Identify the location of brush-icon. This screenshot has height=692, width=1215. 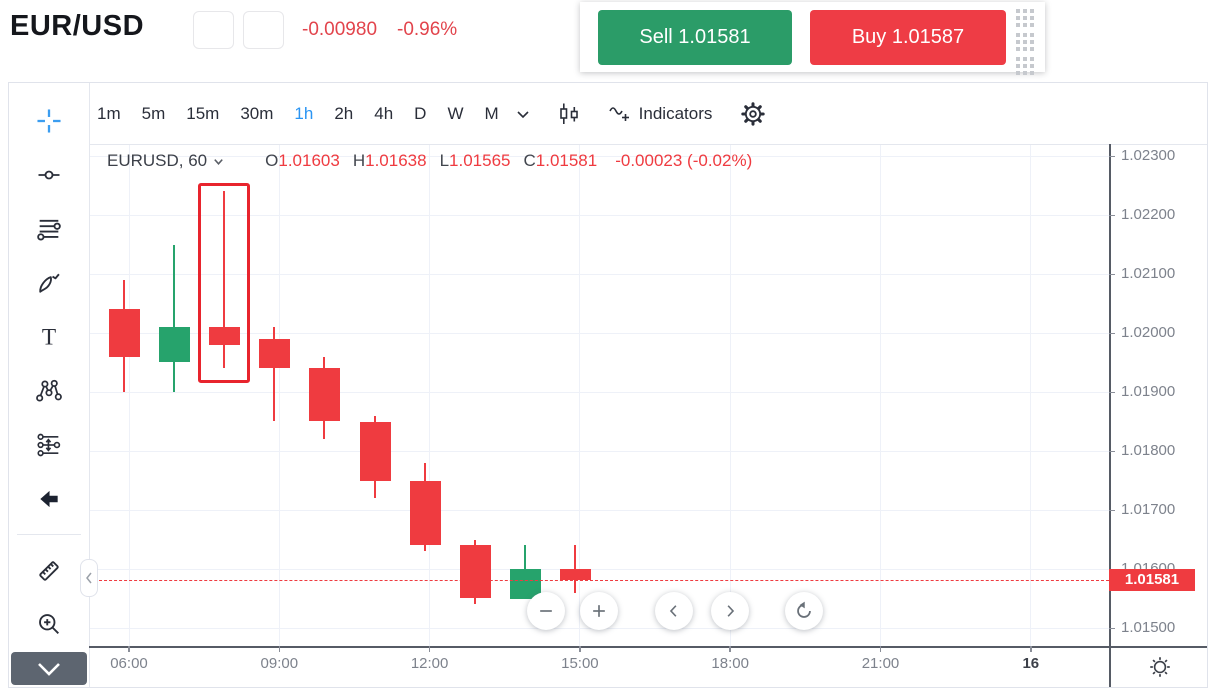
(49, 283).